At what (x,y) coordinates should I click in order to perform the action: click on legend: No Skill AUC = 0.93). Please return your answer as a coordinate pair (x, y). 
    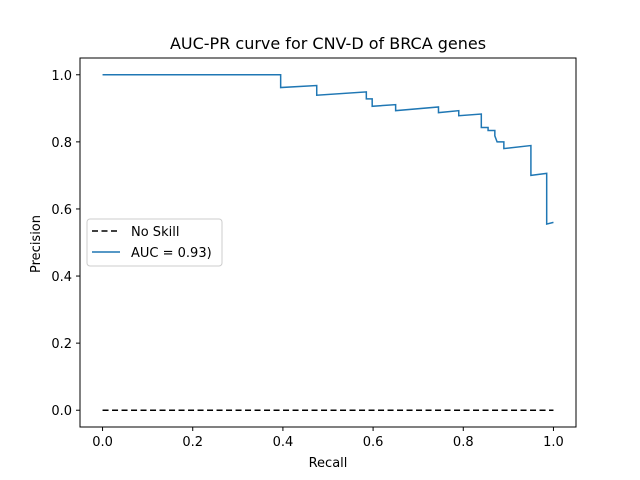
    Looking at the image, I should click on (154, 242).